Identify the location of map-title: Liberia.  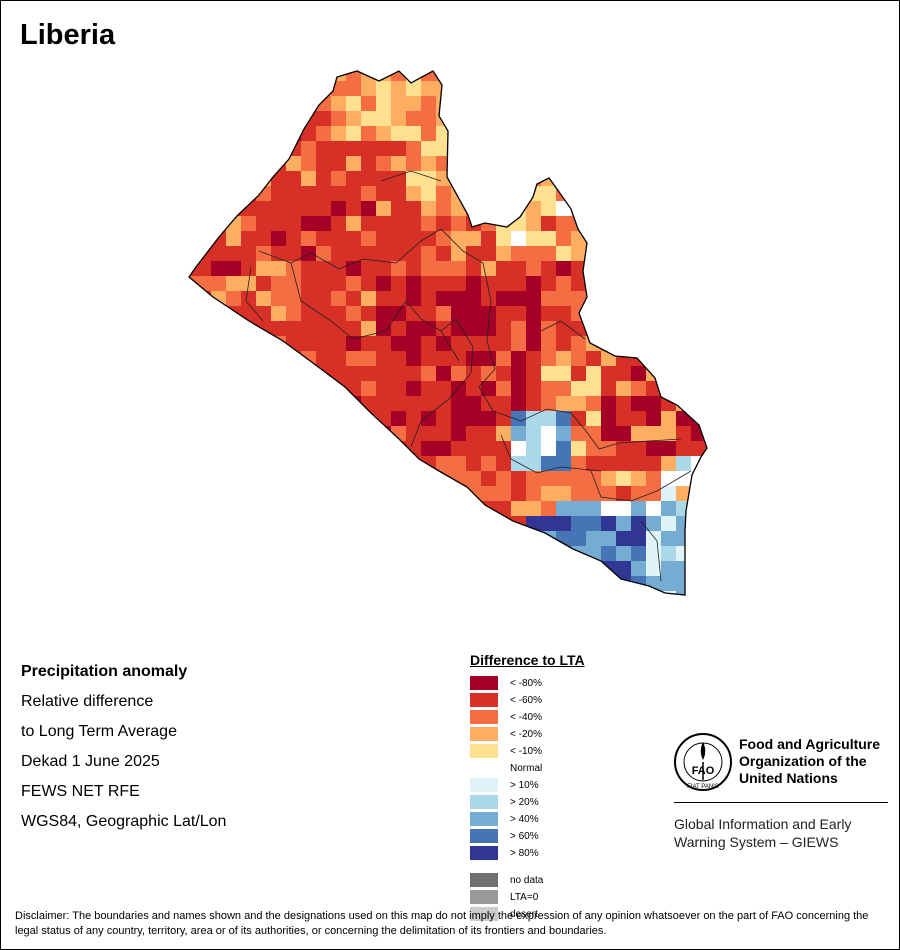
(68, 35).